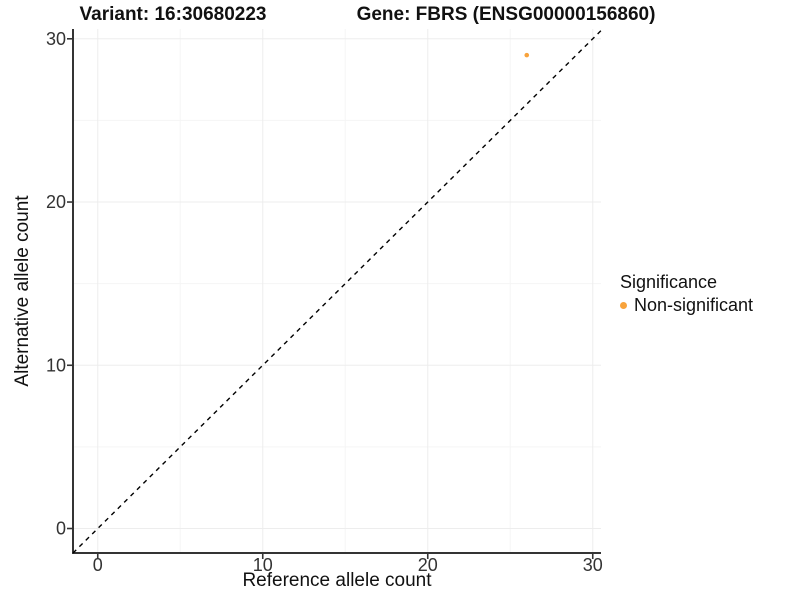 The height and width of the screenshot is (600, 800). Describe the element at coordinates (506, 14) in the screenshot. I see `gene-title: Gene: FBRS (ENSG00000156860)` at that location.